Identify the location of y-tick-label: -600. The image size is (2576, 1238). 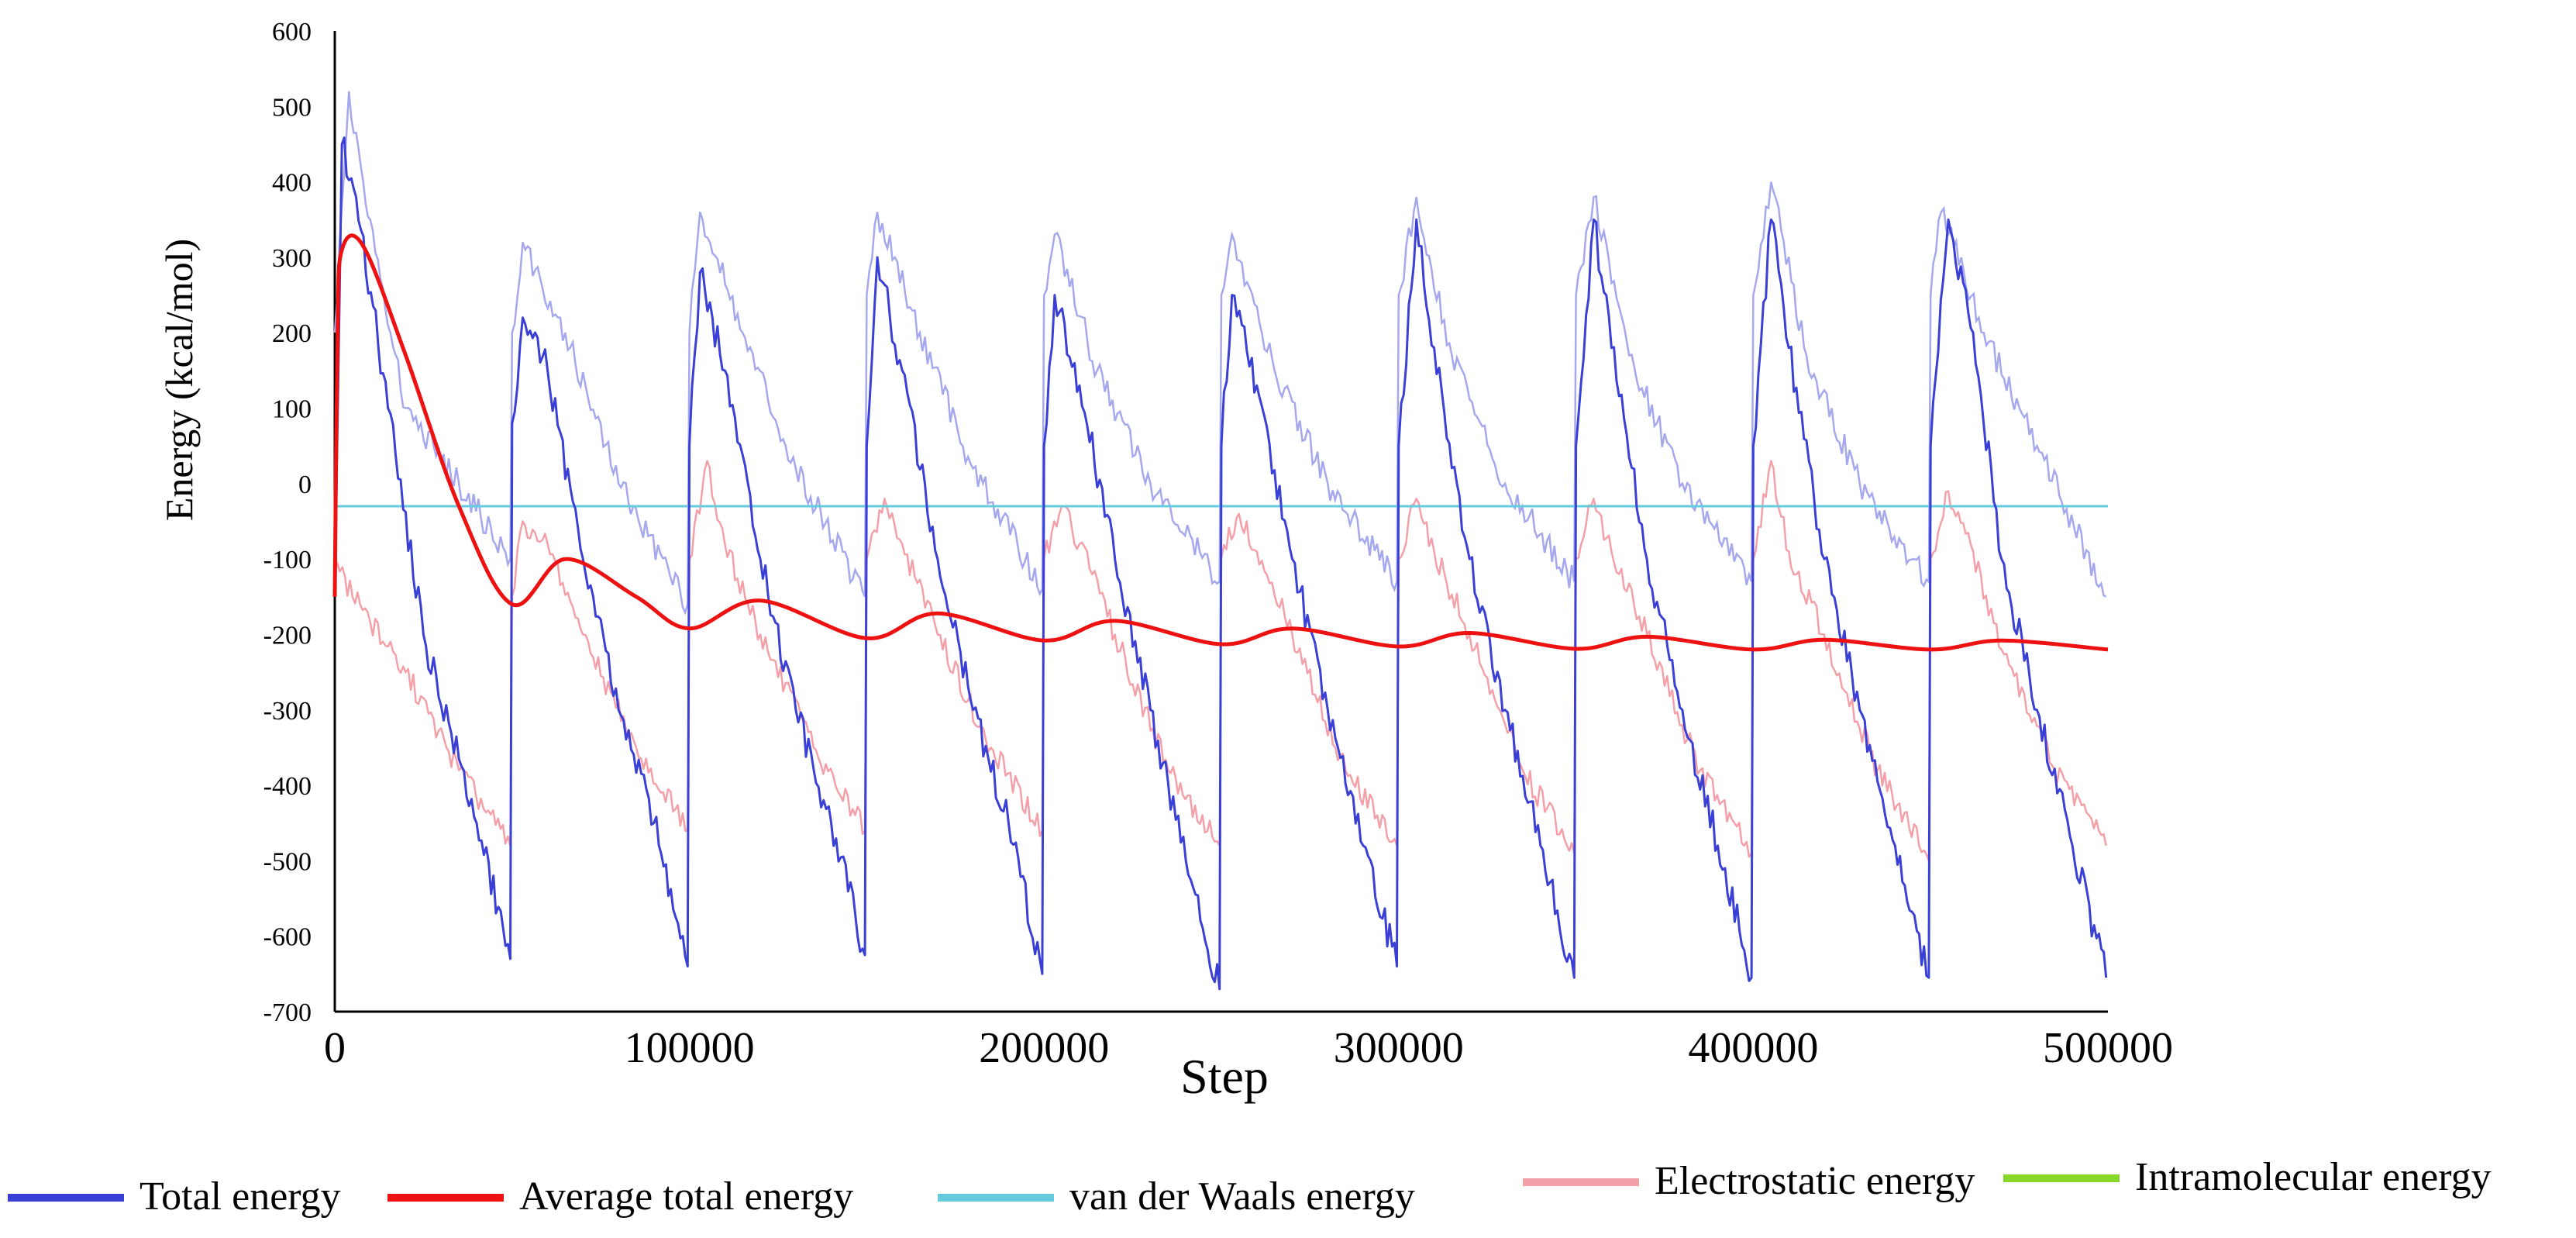
(287, 937).